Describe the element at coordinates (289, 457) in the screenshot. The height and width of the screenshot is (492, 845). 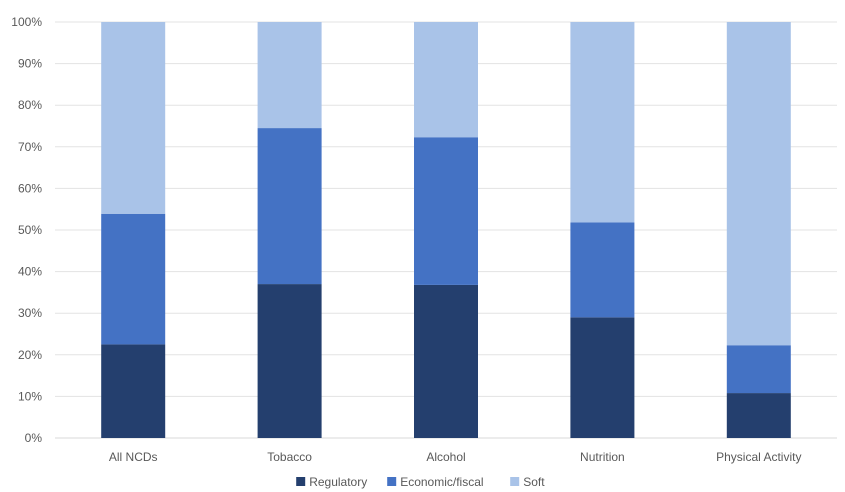
I see `x-tick-label: Tobacco` at that location.